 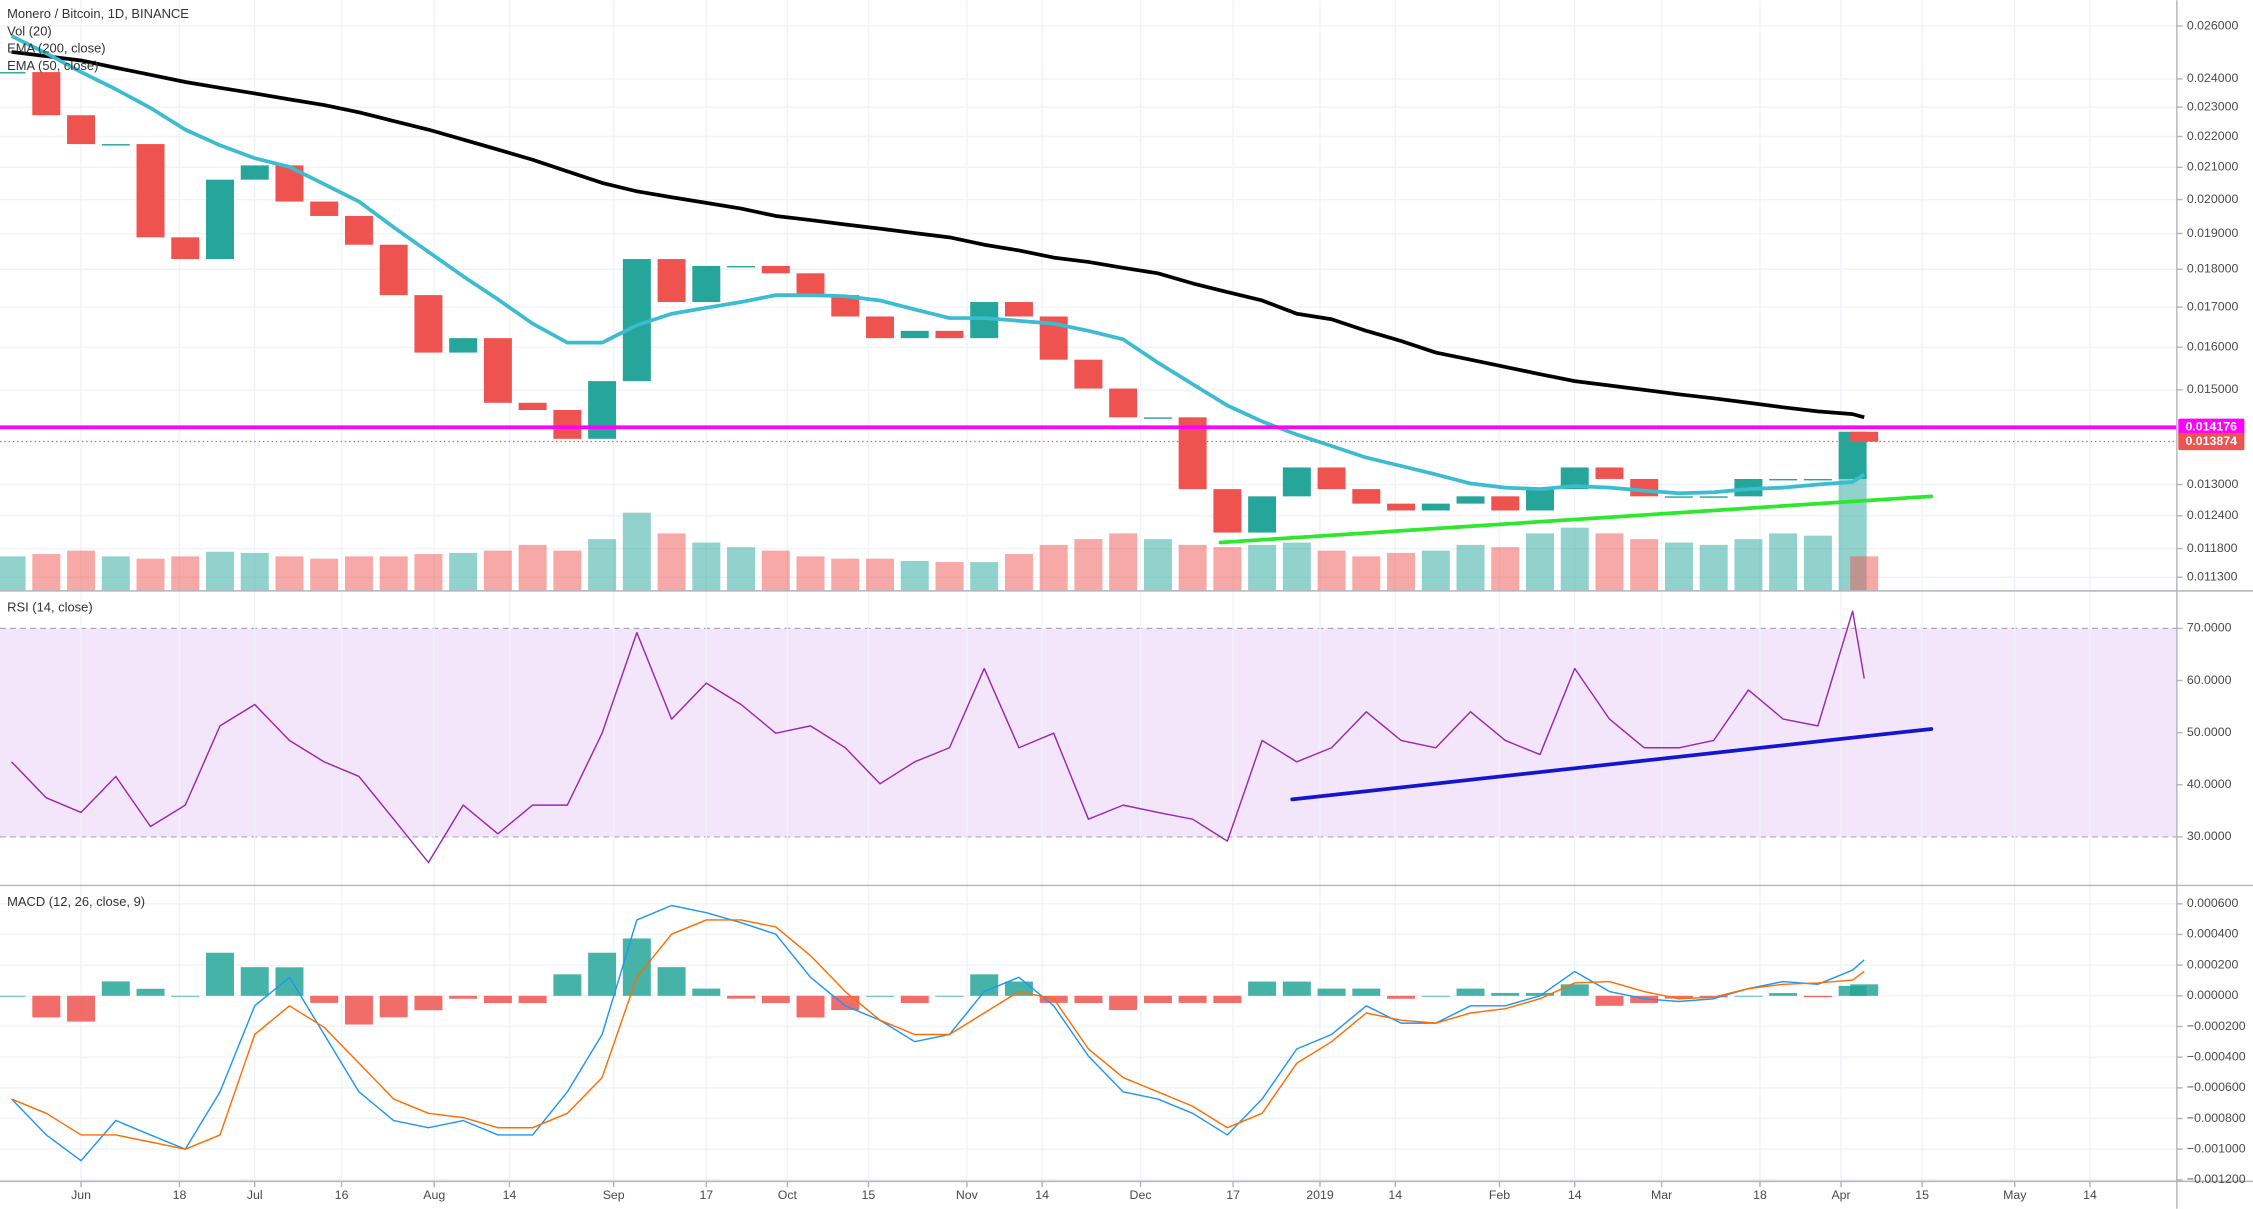 I want to click on x-tick-label: Jun, so click(x=81, y=1195).